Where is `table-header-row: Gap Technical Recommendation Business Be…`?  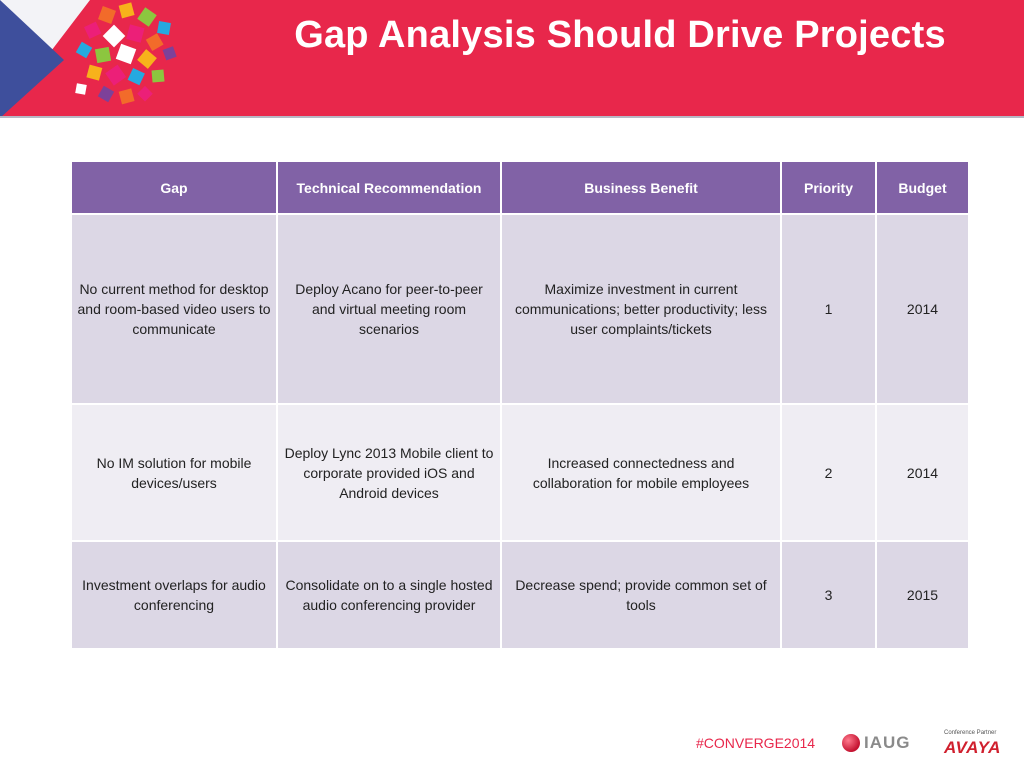
table-header-row: Gap Technical Recommendation Business Be… is located at coordinates (520, 187).